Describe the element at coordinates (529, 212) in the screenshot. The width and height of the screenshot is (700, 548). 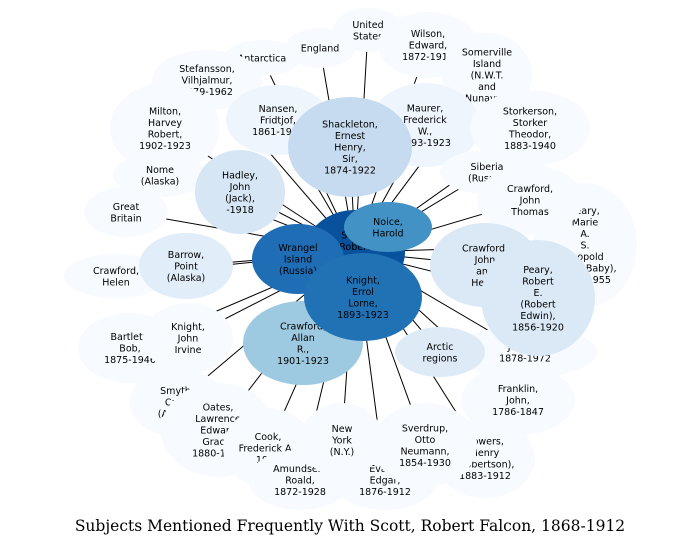
I see `node-label: Thomas` at that location.